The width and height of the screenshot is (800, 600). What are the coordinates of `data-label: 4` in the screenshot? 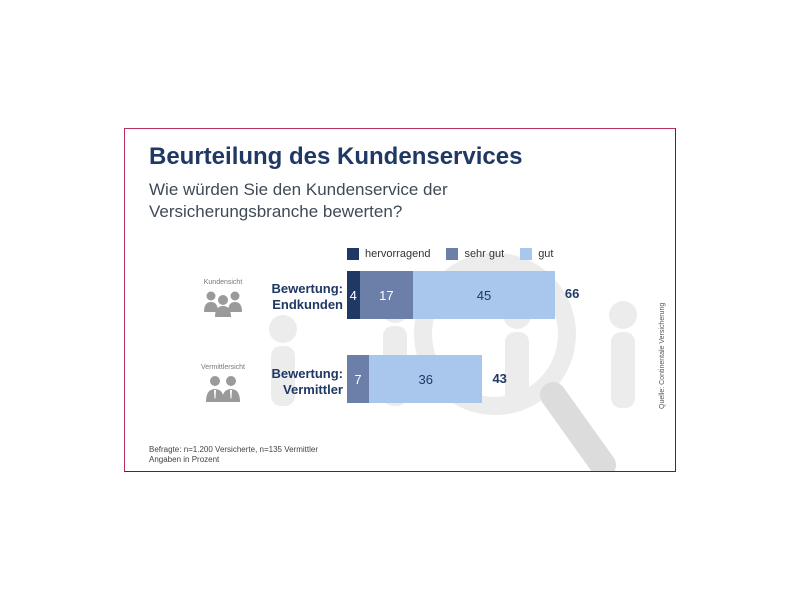 It's located at (353, 295).